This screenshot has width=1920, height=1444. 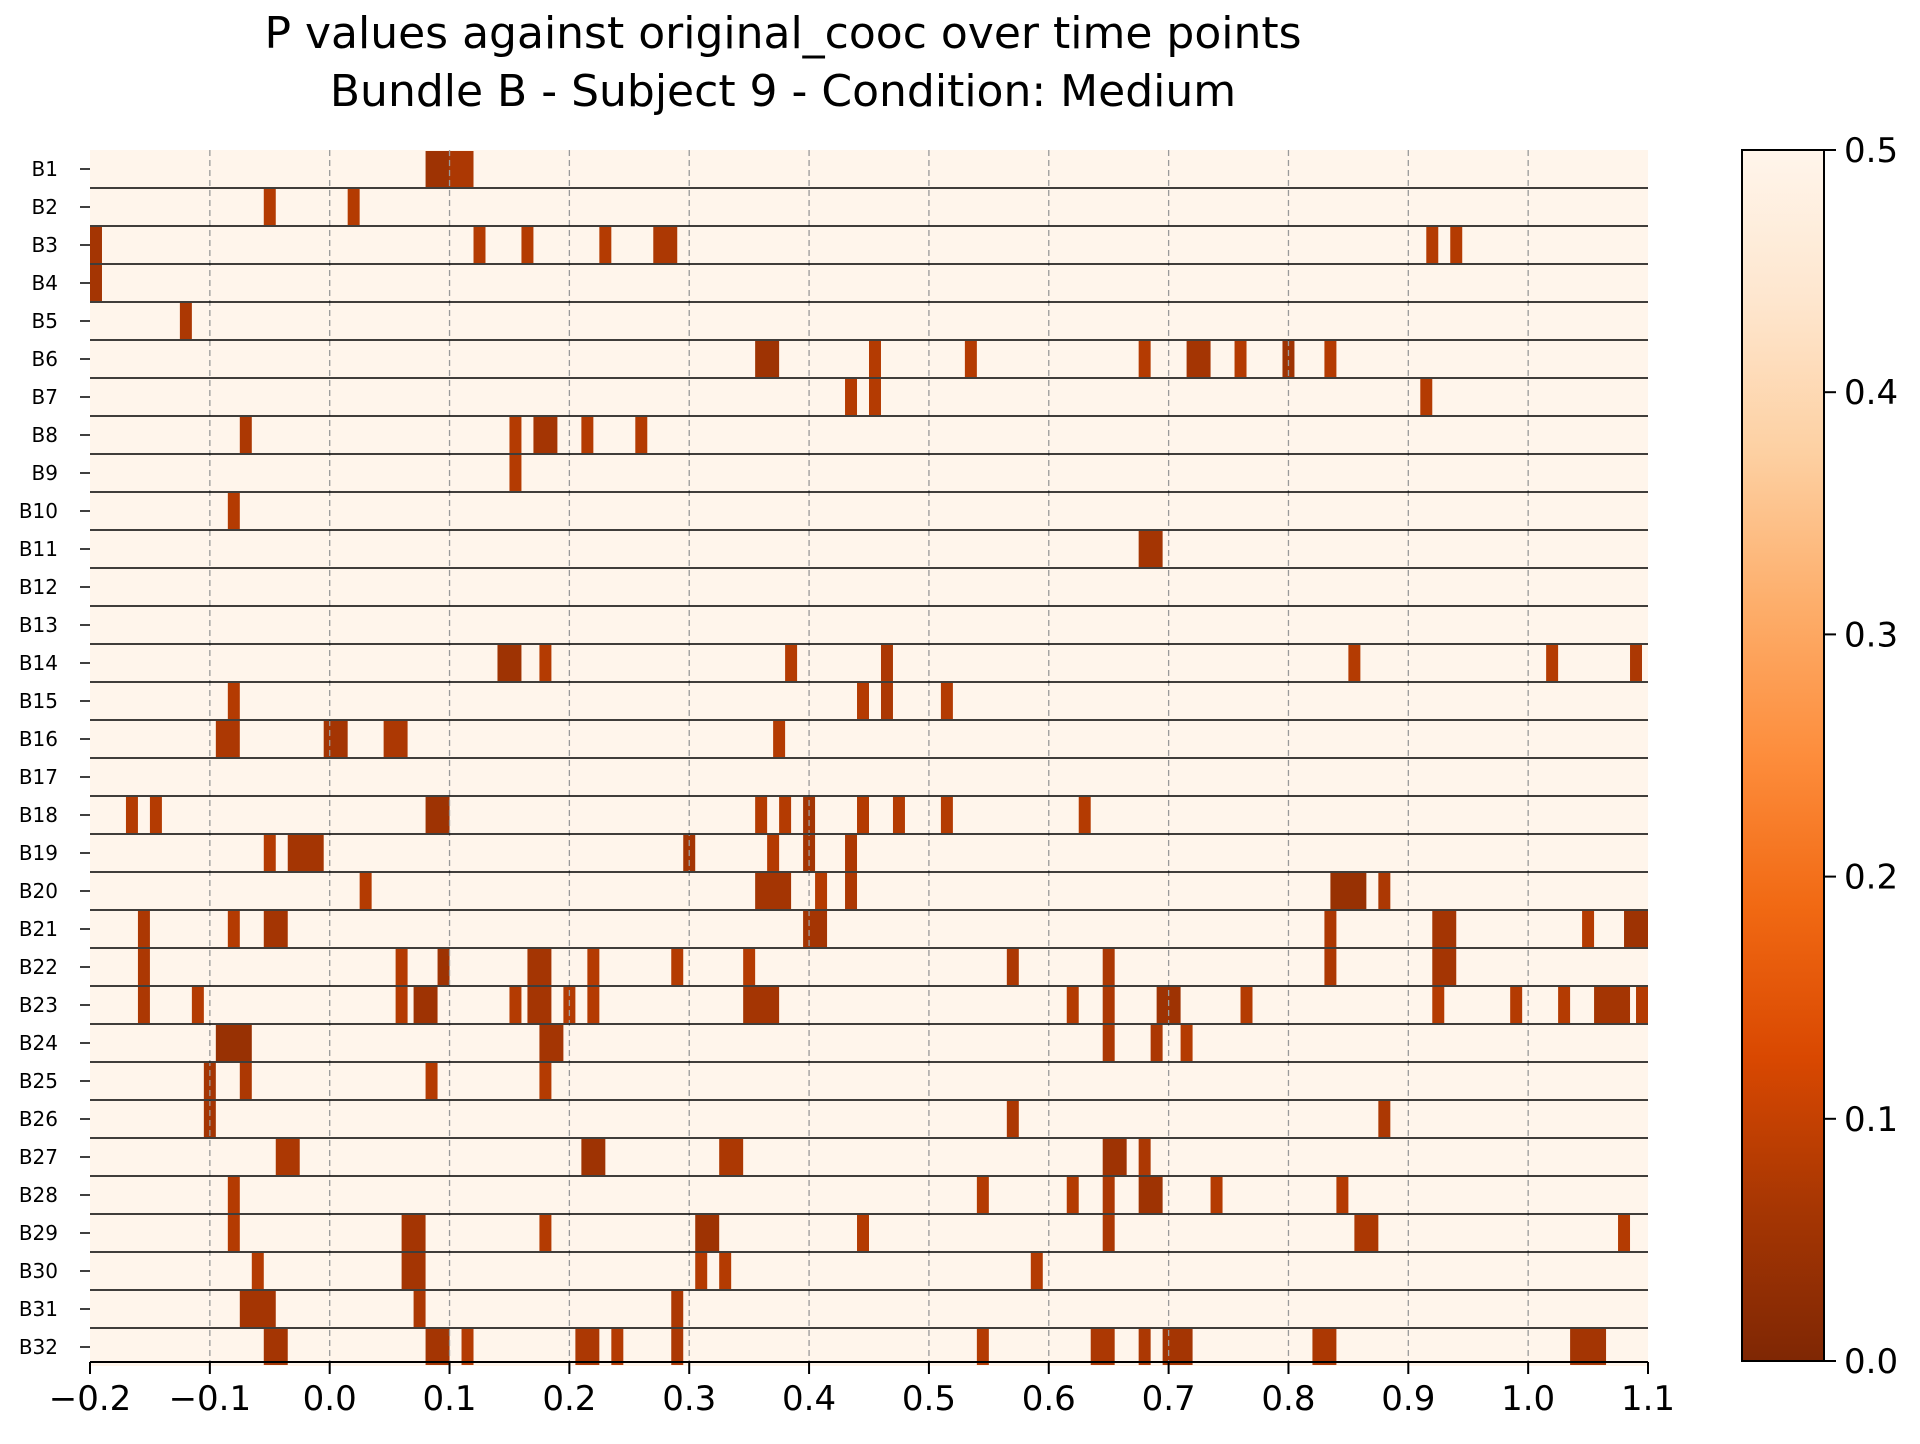 What do you see at coordinates (869, 929) in the screenshot?
I see `heatmap-row-B21` at bounding box center [869, 929].